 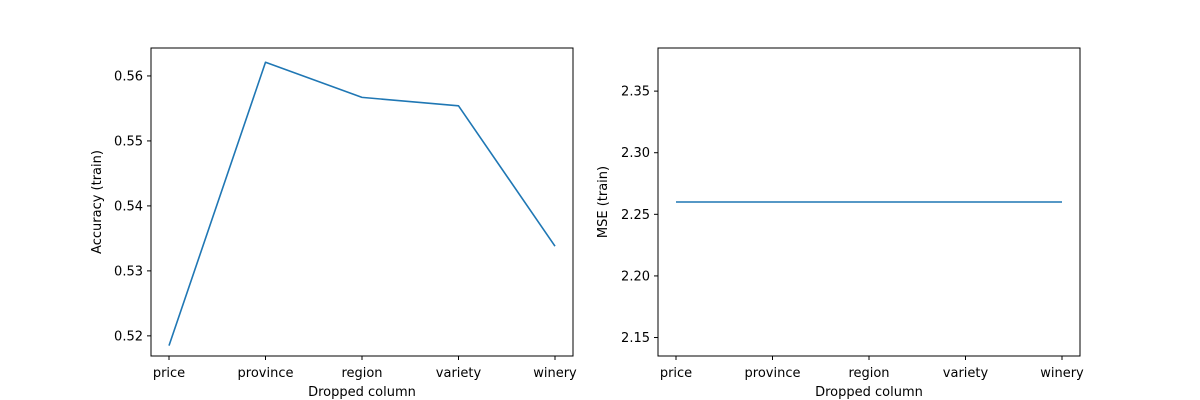 What do you see at coordinates (362, 392) in the screenshot?
I see `accuracy-x-axis-label: Dropped column` at bounding box center [362, 392].